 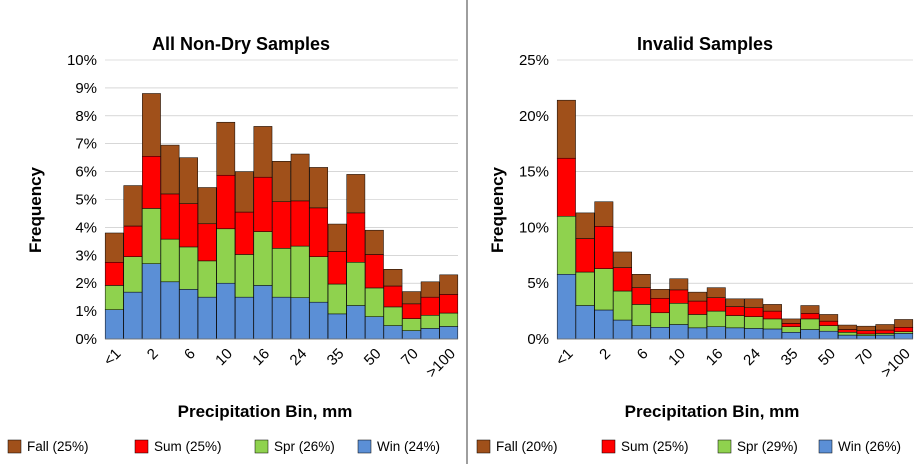 I want to click on legend-label-fall: Fall (20%), so click(x=527, y=446).